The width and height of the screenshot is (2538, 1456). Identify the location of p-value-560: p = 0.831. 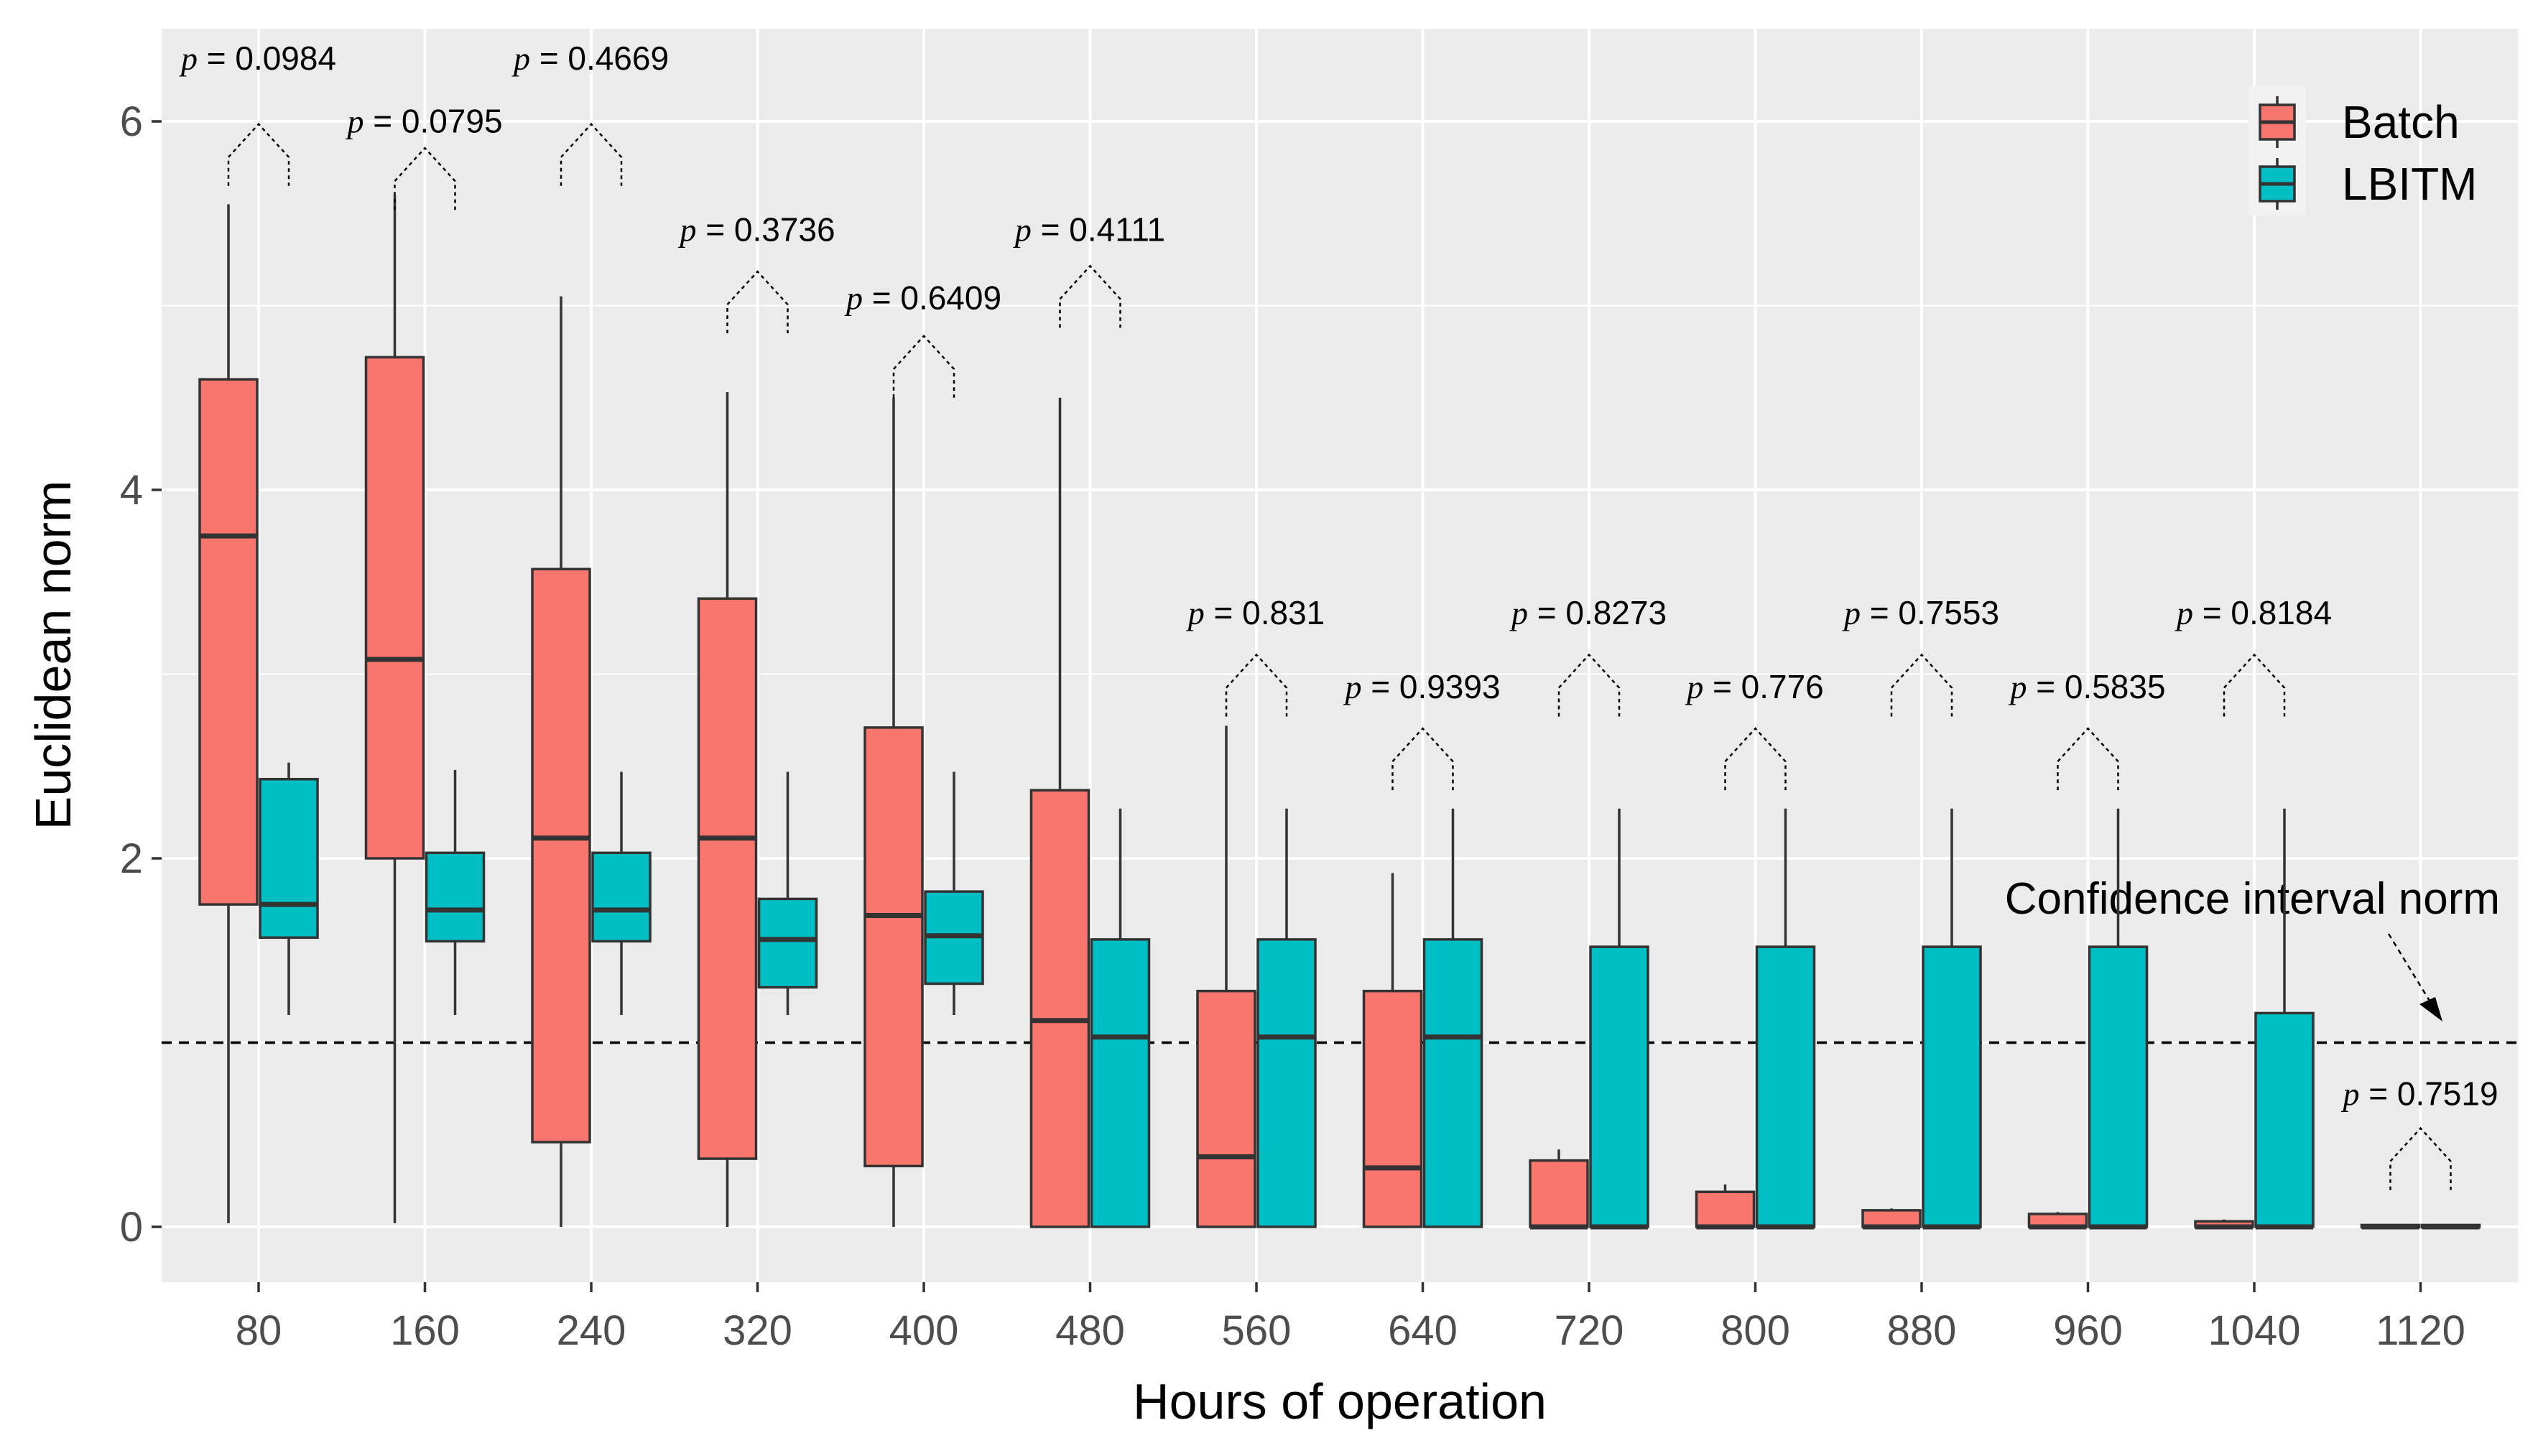
(1255, 655).